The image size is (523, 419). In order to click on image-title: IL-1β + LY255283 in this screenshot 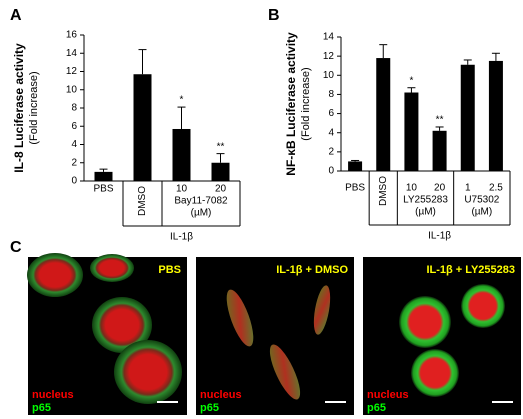, I will do `click(470, 270)`.